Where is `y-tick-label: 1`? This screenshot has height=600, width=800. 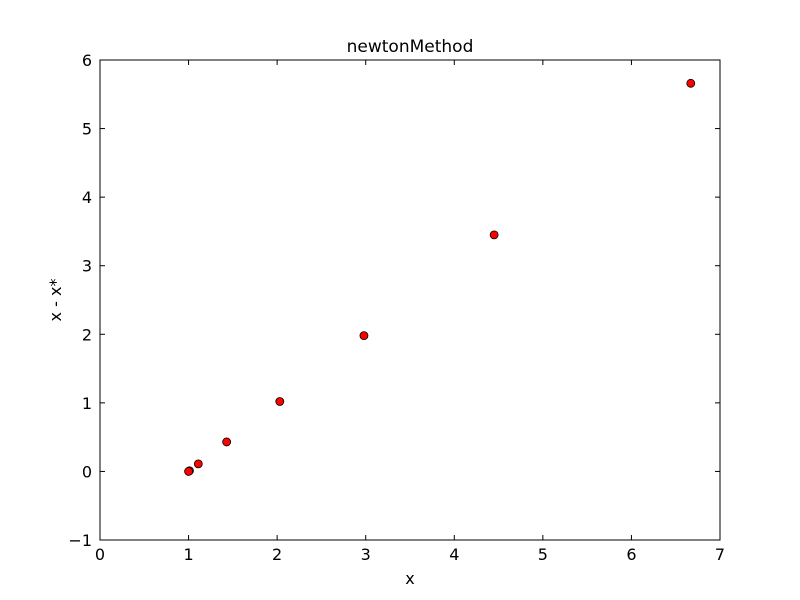 y-tick-label: 1 is located at coordinates (87, 403).